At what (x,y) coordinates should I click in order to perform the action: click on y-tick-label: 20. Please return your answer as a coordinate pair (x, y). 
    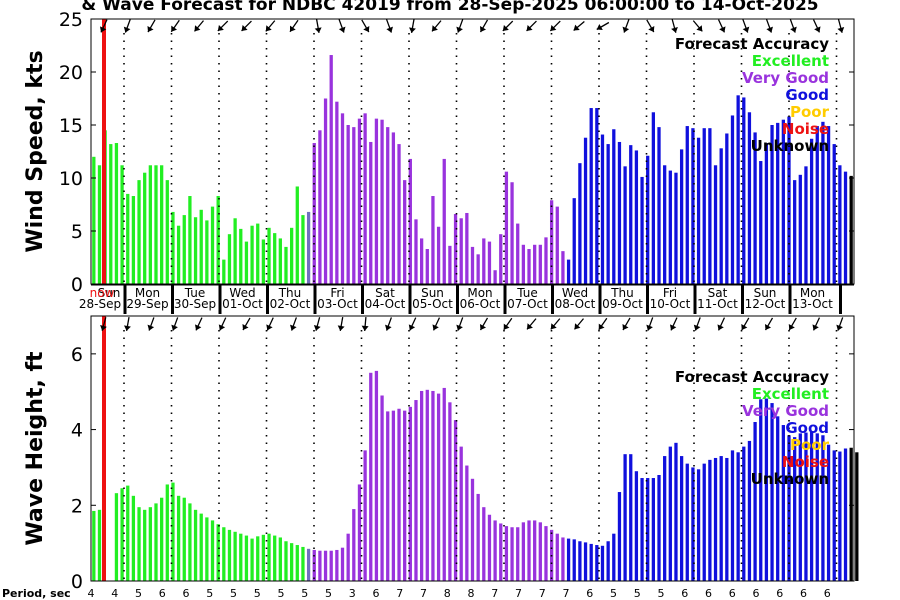
    Looking at the image, I should click on (71, 73).